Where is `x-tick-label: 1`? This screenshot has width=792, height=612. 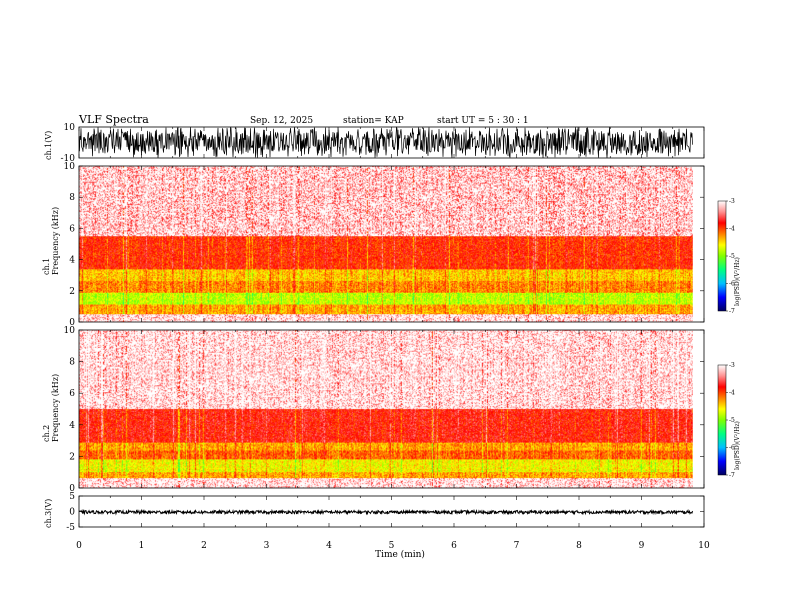 x-tick-label: 1 is located at coordinates (142, 546).